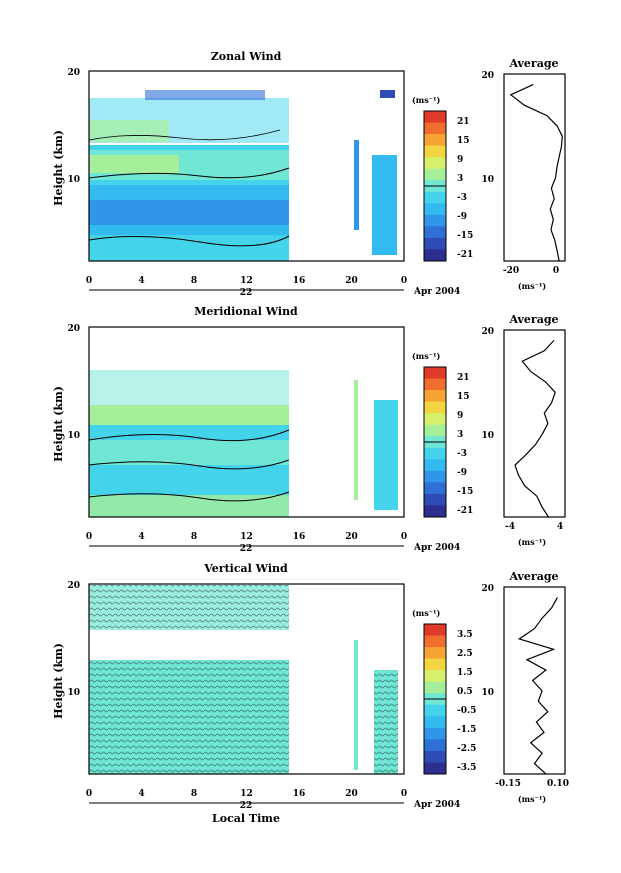  Describe the element at coordinates (246, 56) in the screenshot. I see `zonal-title: Zonal Wind` at that location.